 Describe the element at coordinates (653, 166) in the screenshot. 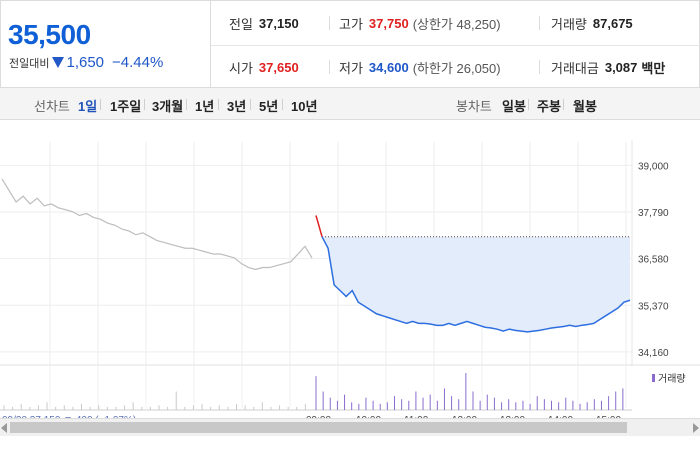

I see `y-tick-label: 39,000` at that location.